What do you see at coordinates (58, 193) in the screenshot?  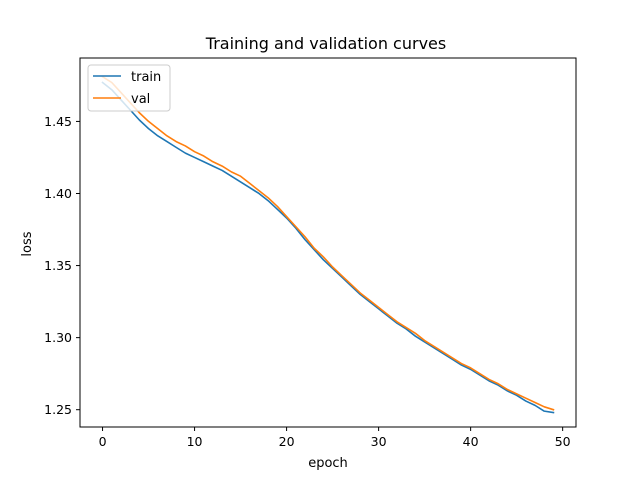 I see `y-tick-label: 1.40` at bounding box center [58, 193].